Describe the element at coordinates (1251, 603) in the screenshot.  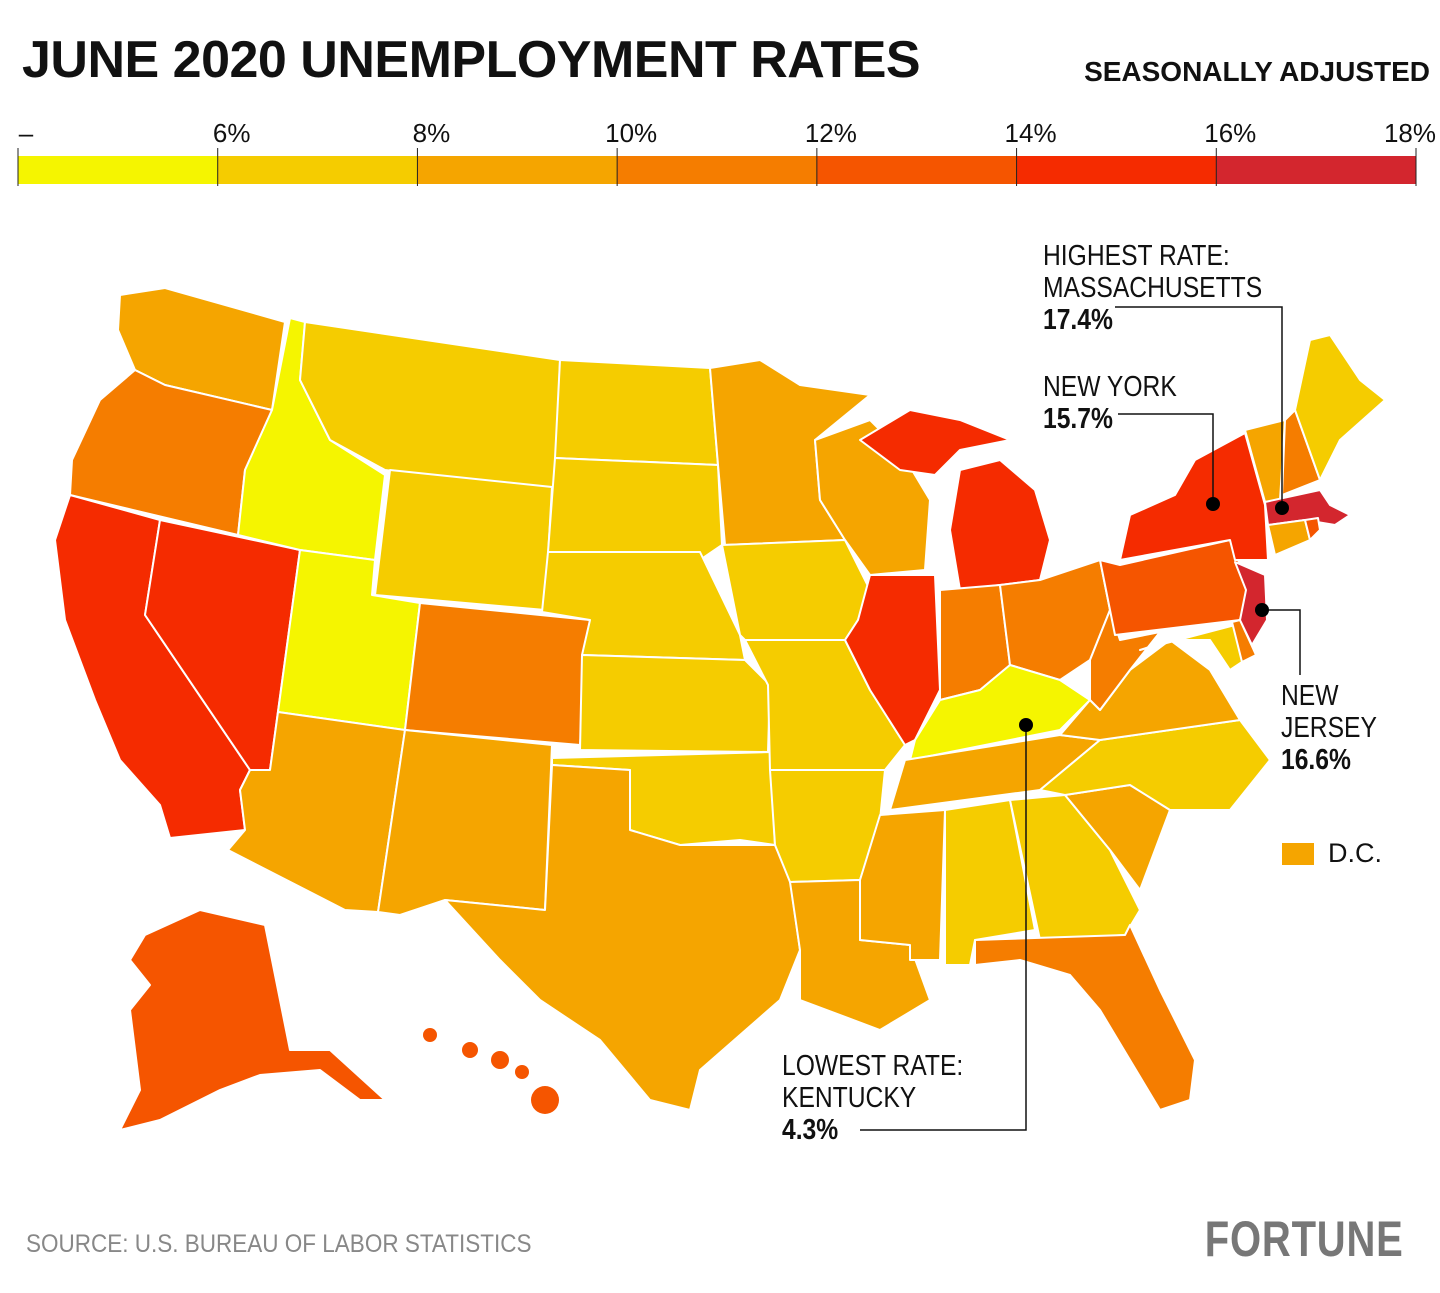
I see `state-nj` at that location.